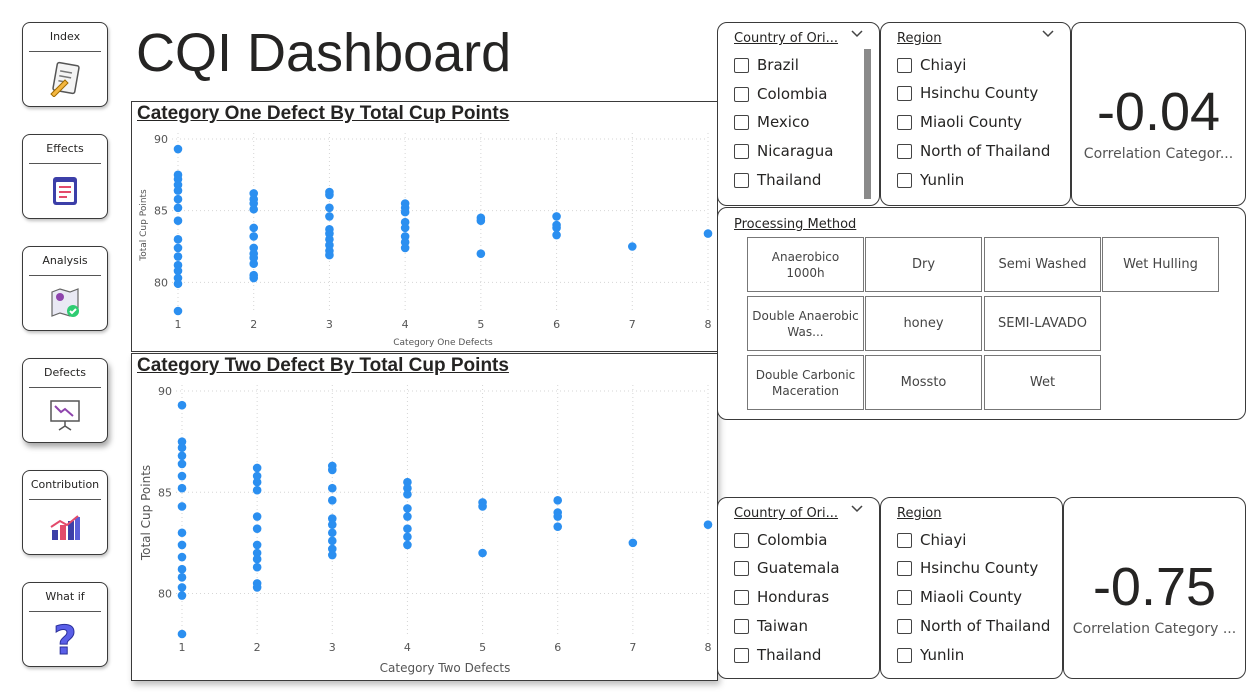  Describe the element at coordinates (65, 512) in the screenshot. I see `nav-button-contribution: Contribution` at that location.